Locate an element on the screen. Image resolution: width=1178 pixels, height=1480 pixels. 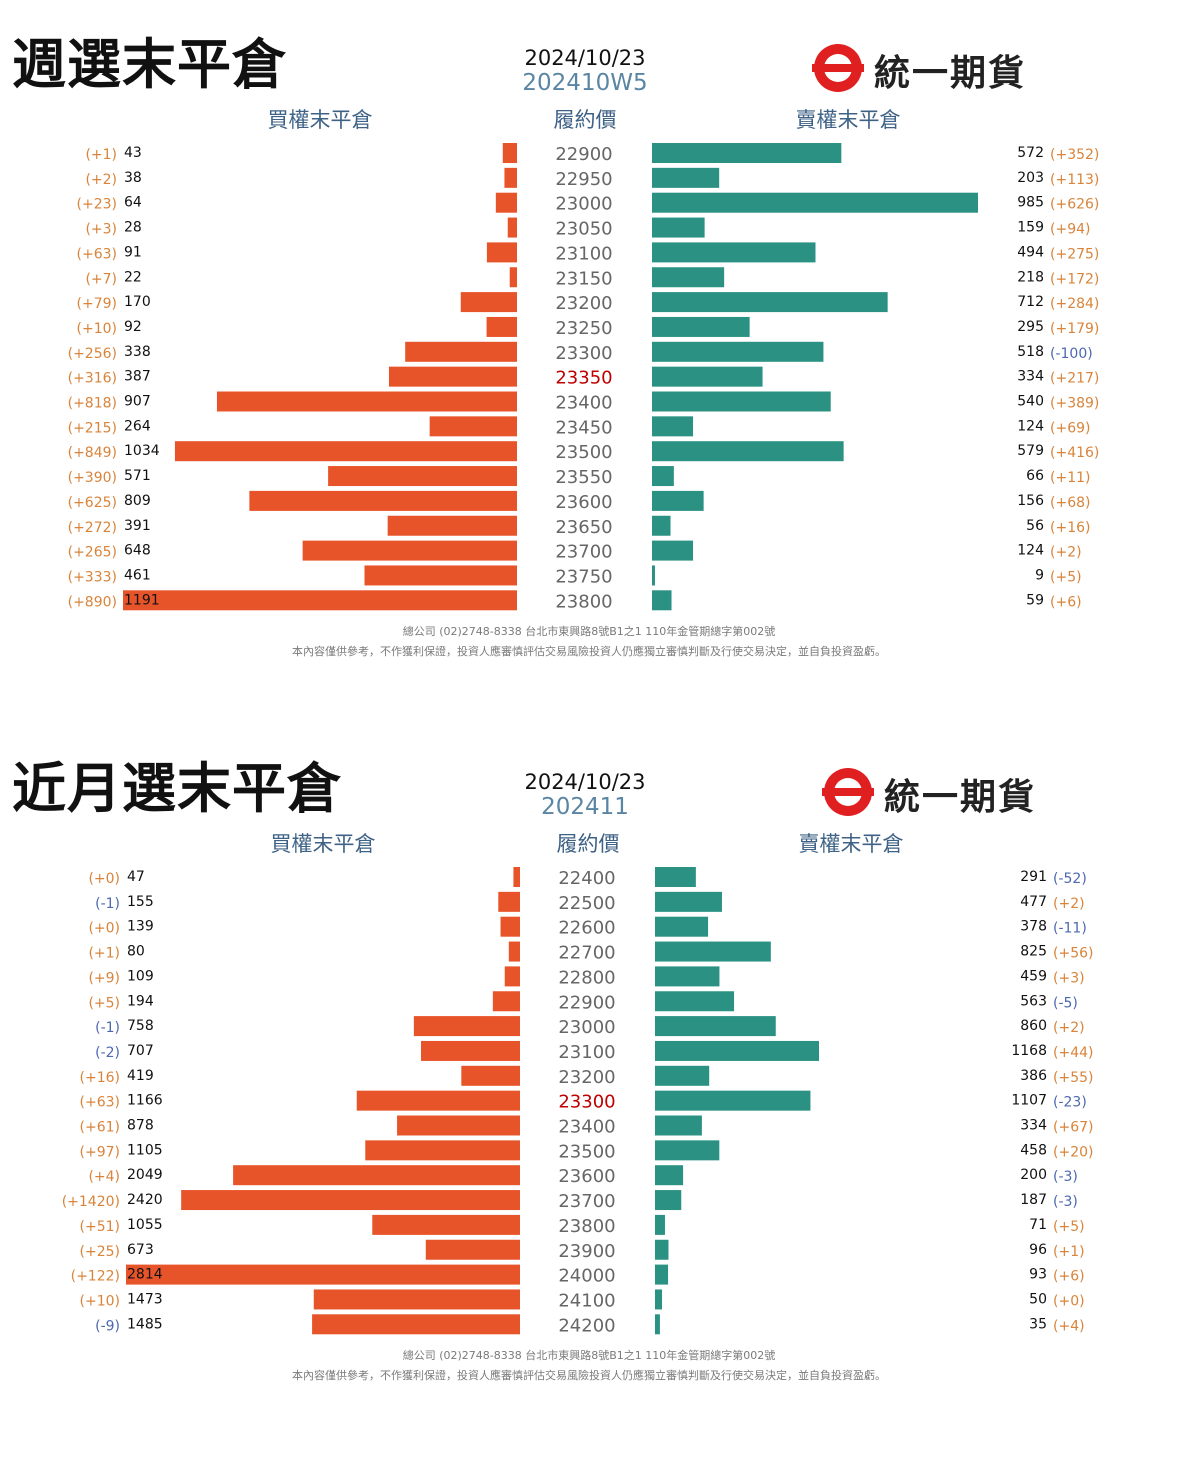
call-change-label: (+625) is located at coordinates (92, 503).